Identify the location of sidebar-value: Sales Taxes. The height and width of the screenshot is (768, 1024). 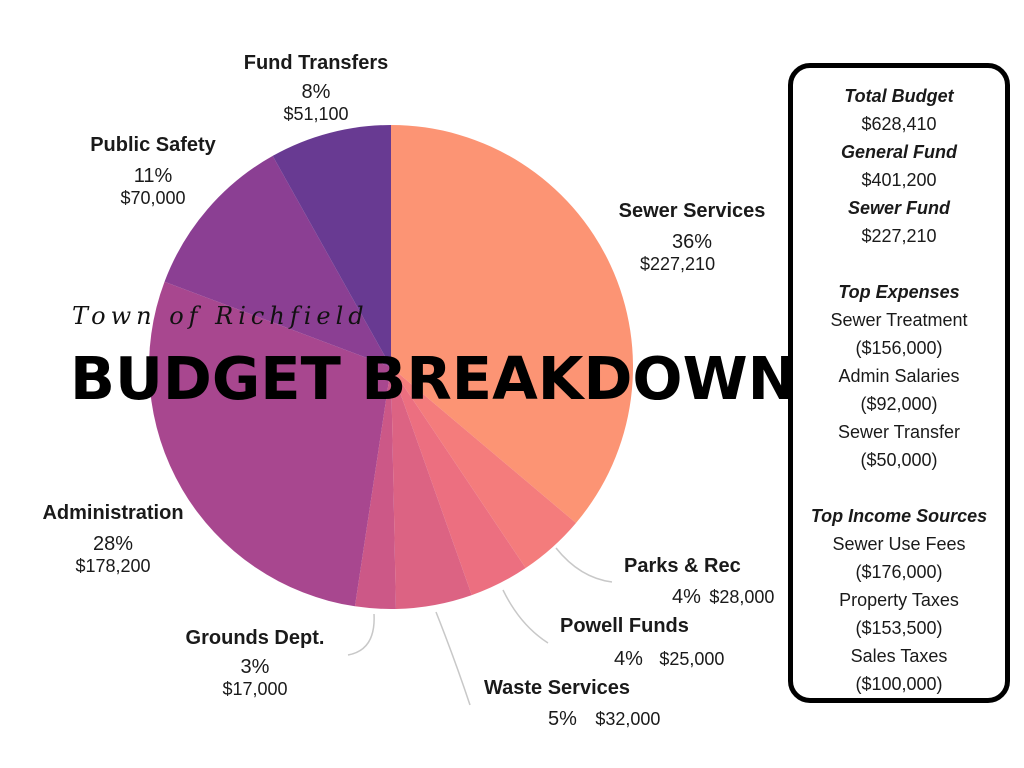
(899, 656).